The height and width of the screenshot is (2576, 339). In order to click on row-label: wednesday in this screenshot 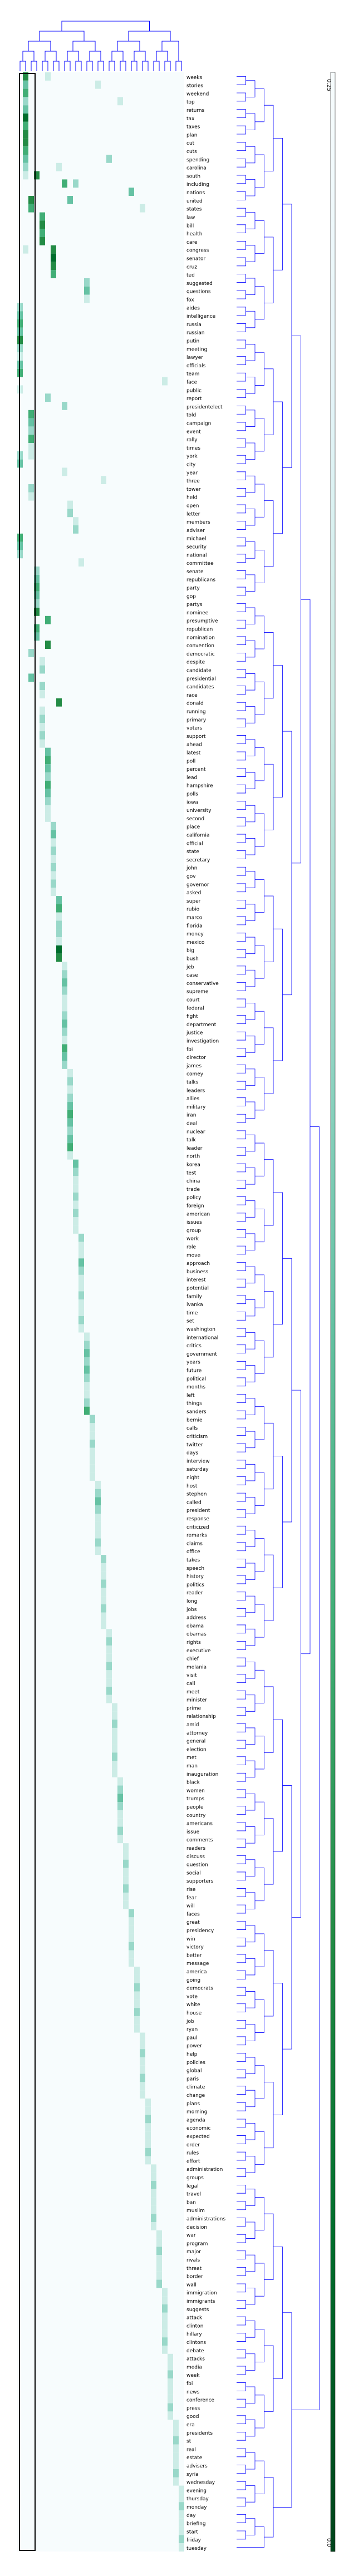, I will do `click(200, 2483)`.